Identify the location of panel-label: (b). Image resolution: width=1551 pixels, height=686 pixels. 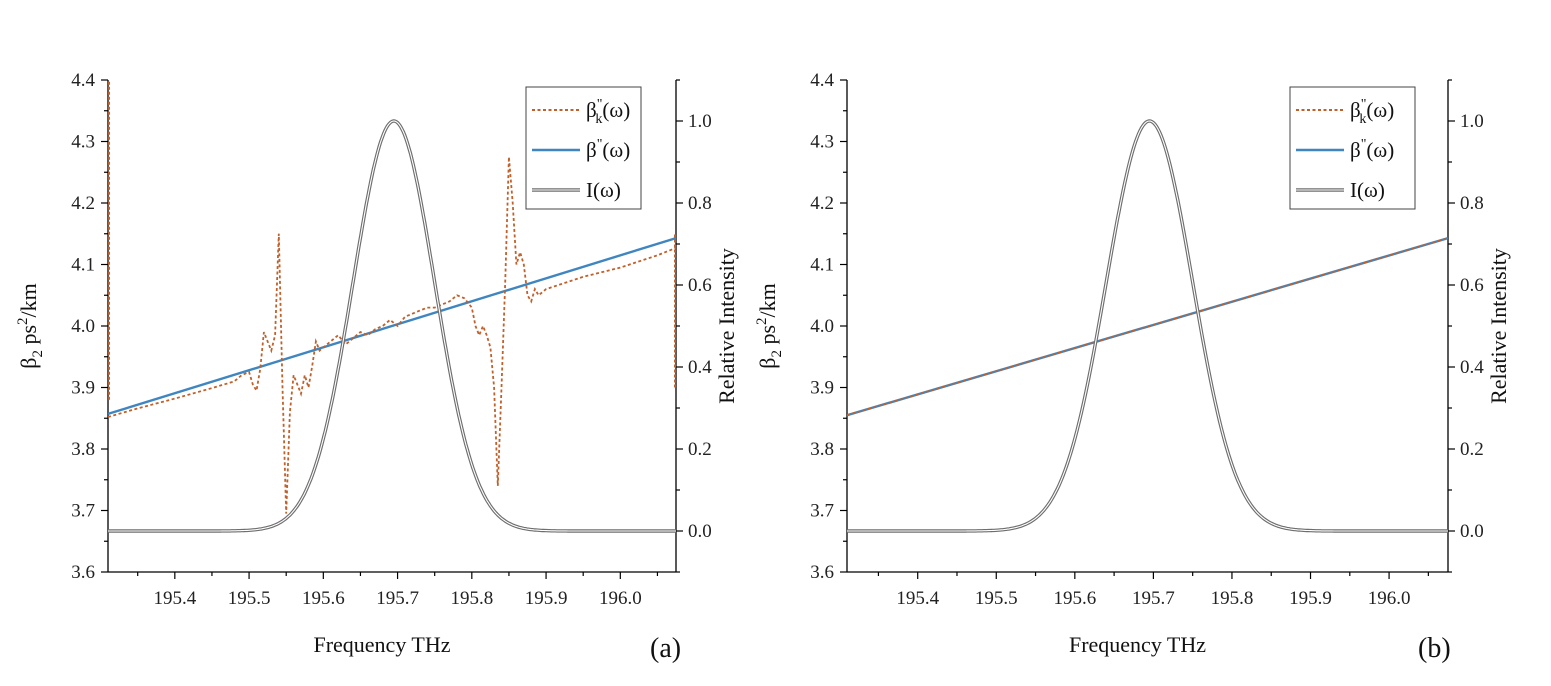
(1434, 648).